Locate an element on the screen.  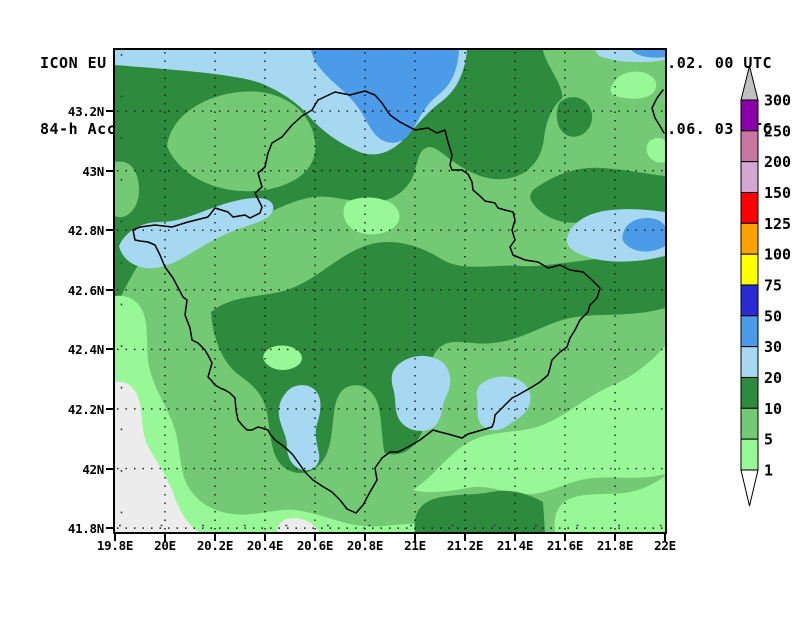
lat-tick-label: 42.6N is located at coordinates (85, 290).